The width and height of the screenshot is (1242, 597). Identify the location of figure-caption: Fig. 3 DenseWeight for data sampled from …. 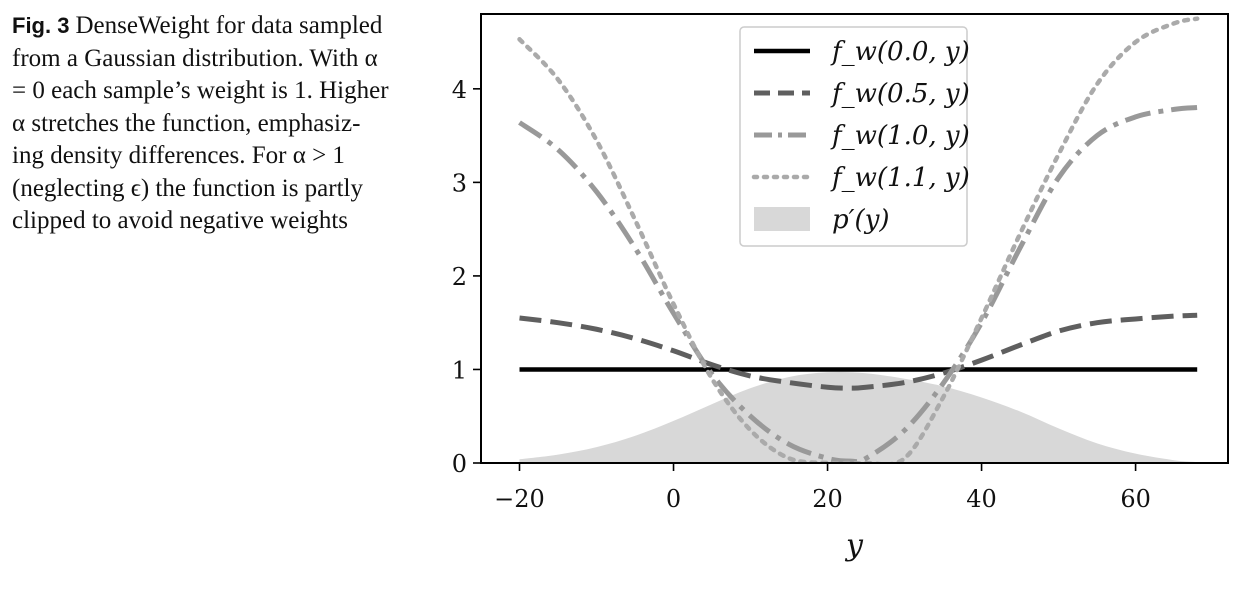
(204, 124).